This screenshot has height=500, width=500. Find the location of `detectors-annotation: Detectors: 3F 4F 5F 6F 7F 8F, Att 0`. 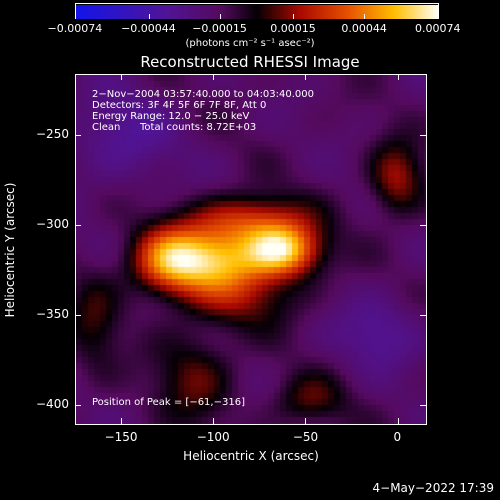

detectors-annotation: Detectors: 3F 4F 5F 6F 7F 8F, Att 0 is located at coordinates (179, 105).